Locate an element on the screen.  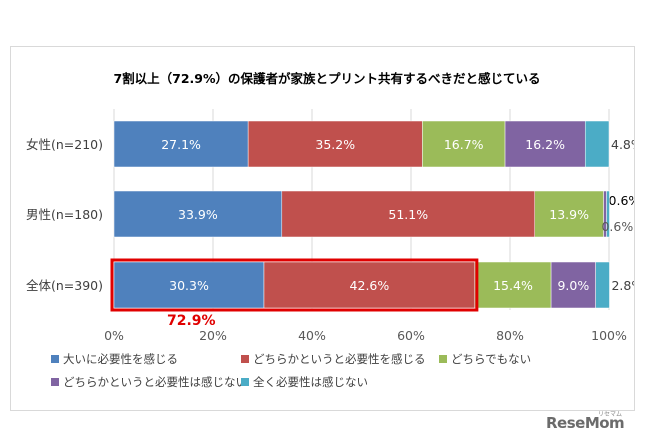
category-label: 全体(n=390) is located at coordinates (64, 285).